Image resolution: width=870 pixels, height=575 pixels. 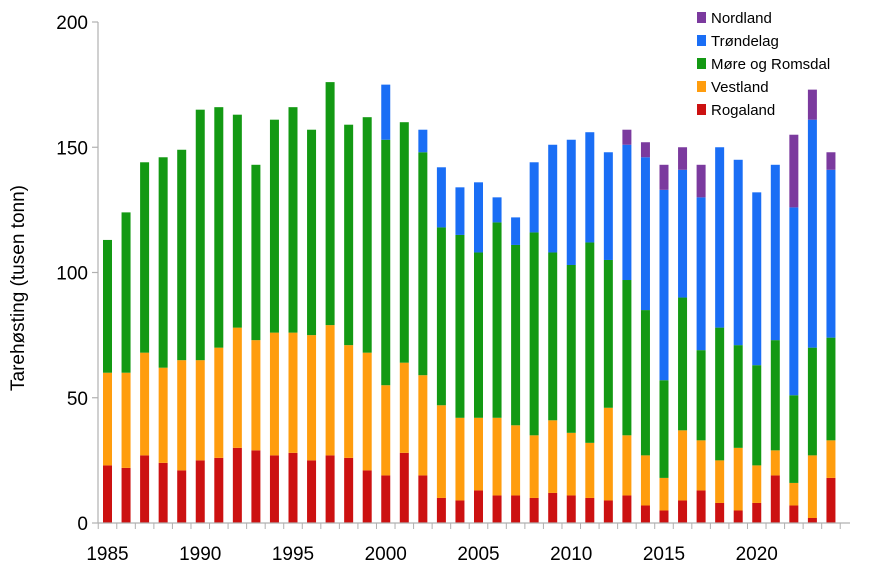 I want to click on legend-label-rogaland: Rogaland, so click(x=743, y=110).